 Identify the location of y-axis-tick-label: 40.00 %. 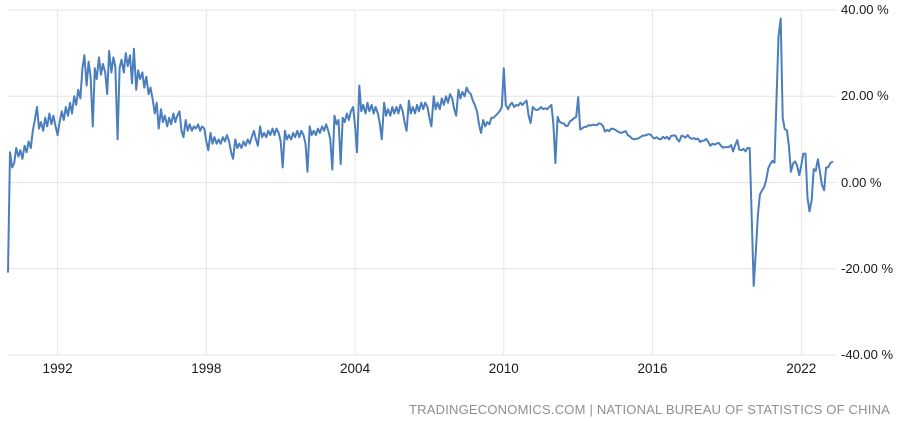
(865, 9).